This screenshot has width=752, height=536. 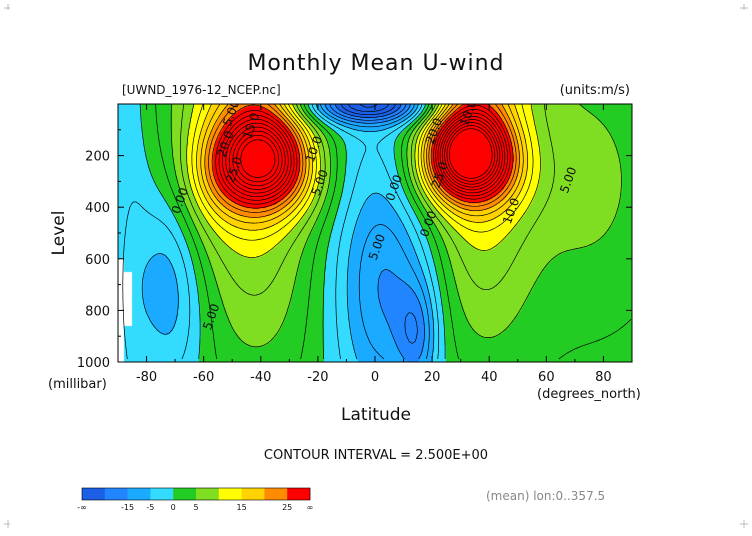 What do you see at coordinates (82, 507) in the screenshot?
I see `colorbar-label: -∞` at bounding box center [82, 507].